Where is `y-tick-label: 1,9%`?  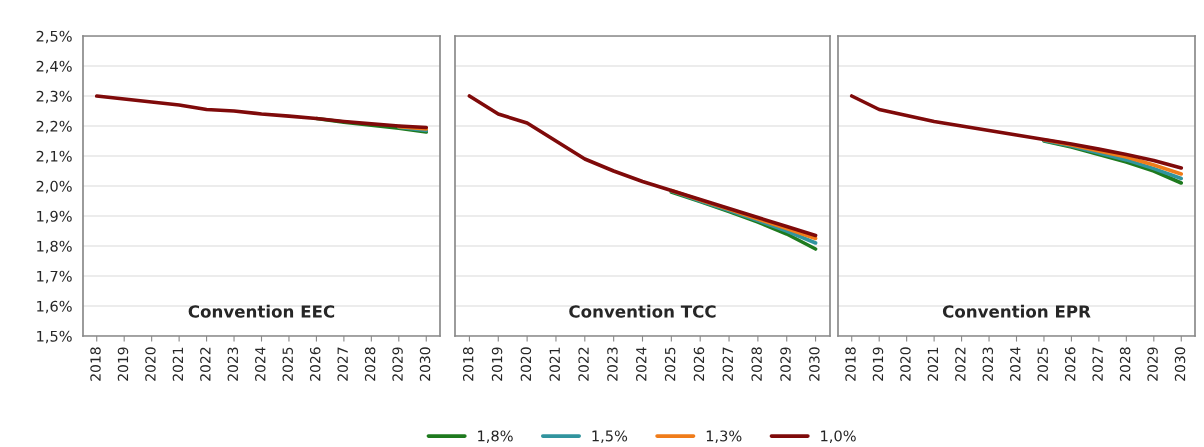 y-tick-label: 1,9% is located at coordinates (54, 217).